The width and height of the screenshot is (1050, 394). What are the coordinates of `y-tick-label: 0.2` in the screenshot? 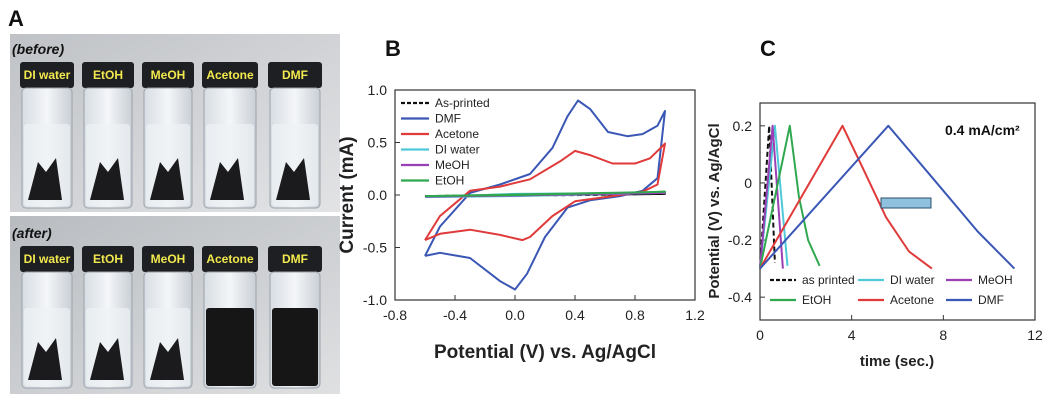 It's located at (743, 126).